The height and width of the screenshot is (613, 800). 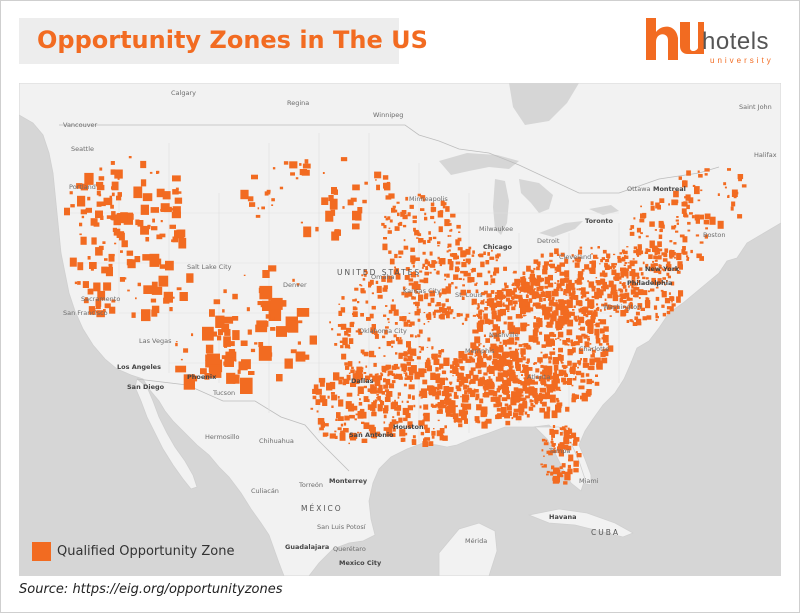 What do you see at coordinates (80, 125) in the screenshot?
I see `city-label: Vancouver` at bounding box center [80, 125].